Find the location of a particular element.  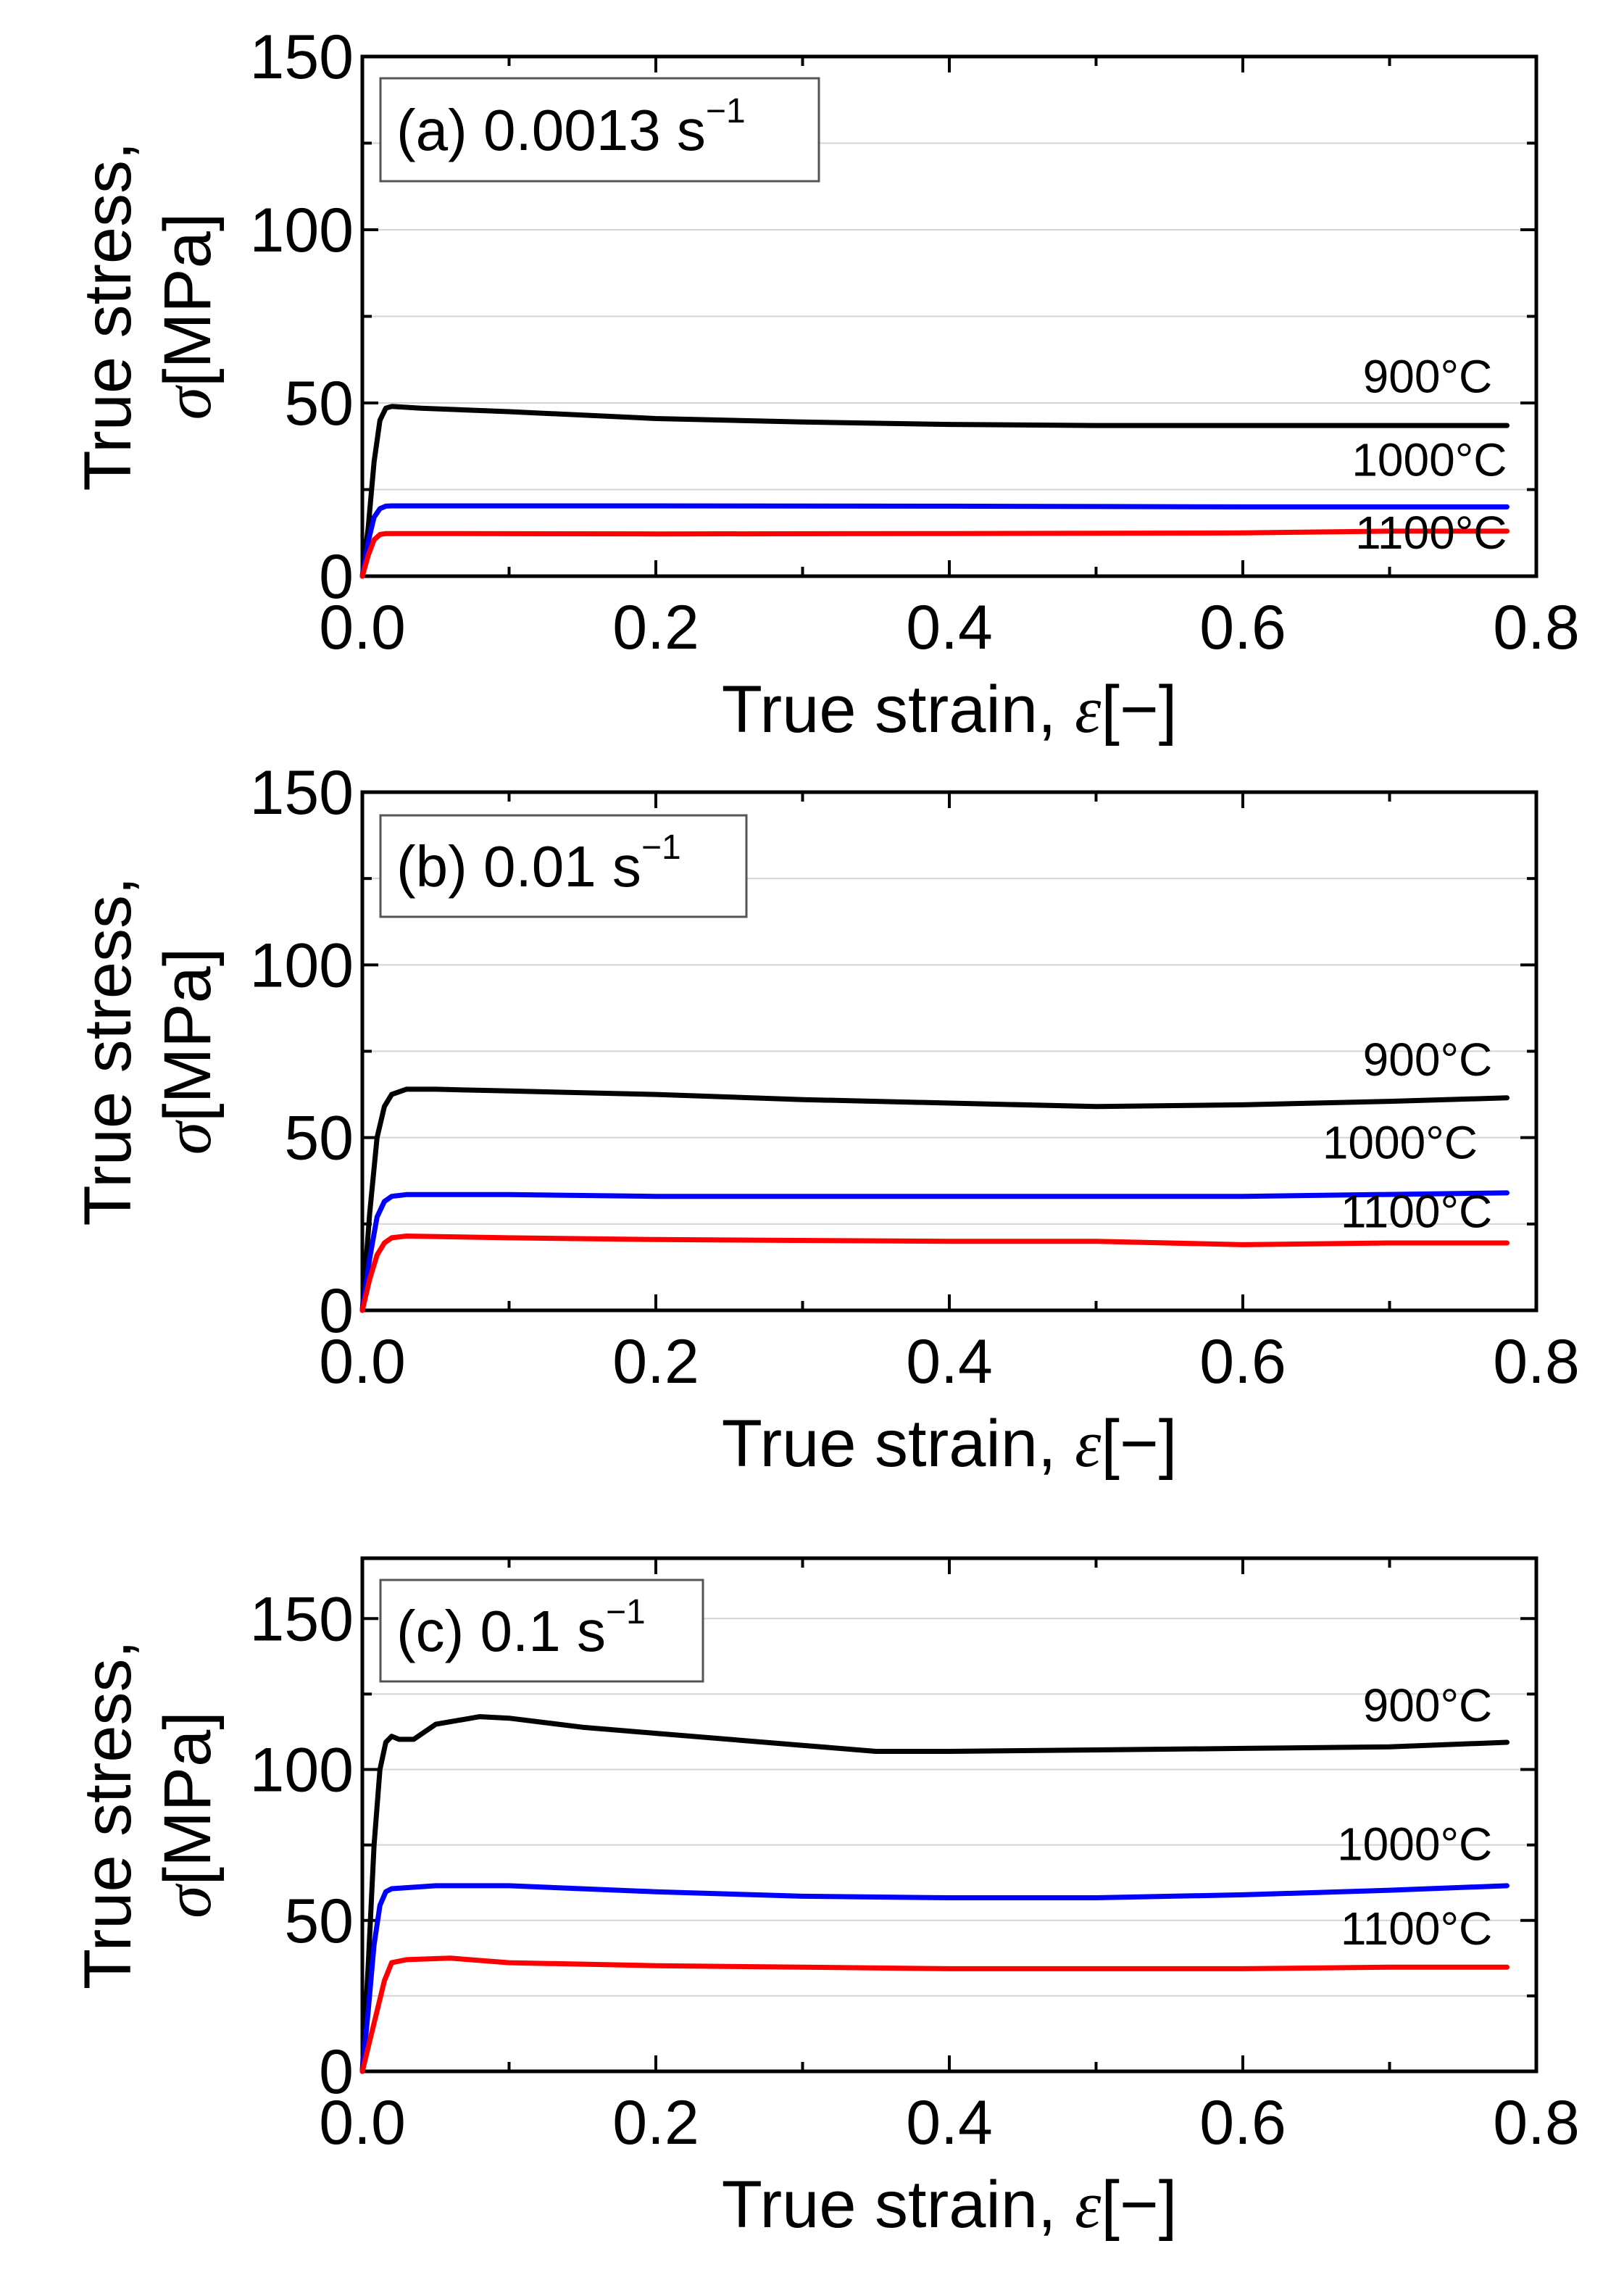

panel-title: (b) 0.01 s−1 is located at coordinates (538, 864).